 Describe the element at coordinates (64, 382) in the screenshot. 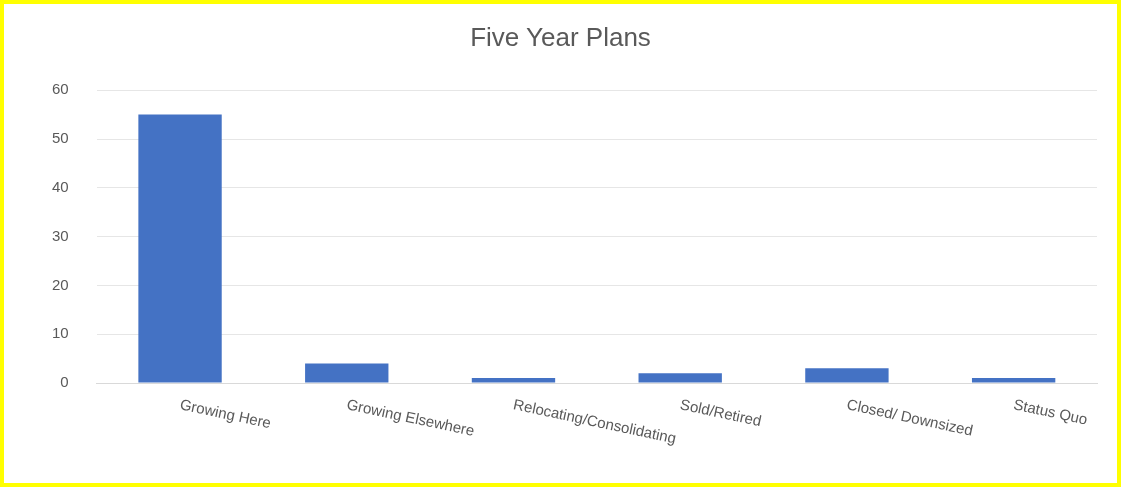

I see `y-tick-label: 0` at that location.